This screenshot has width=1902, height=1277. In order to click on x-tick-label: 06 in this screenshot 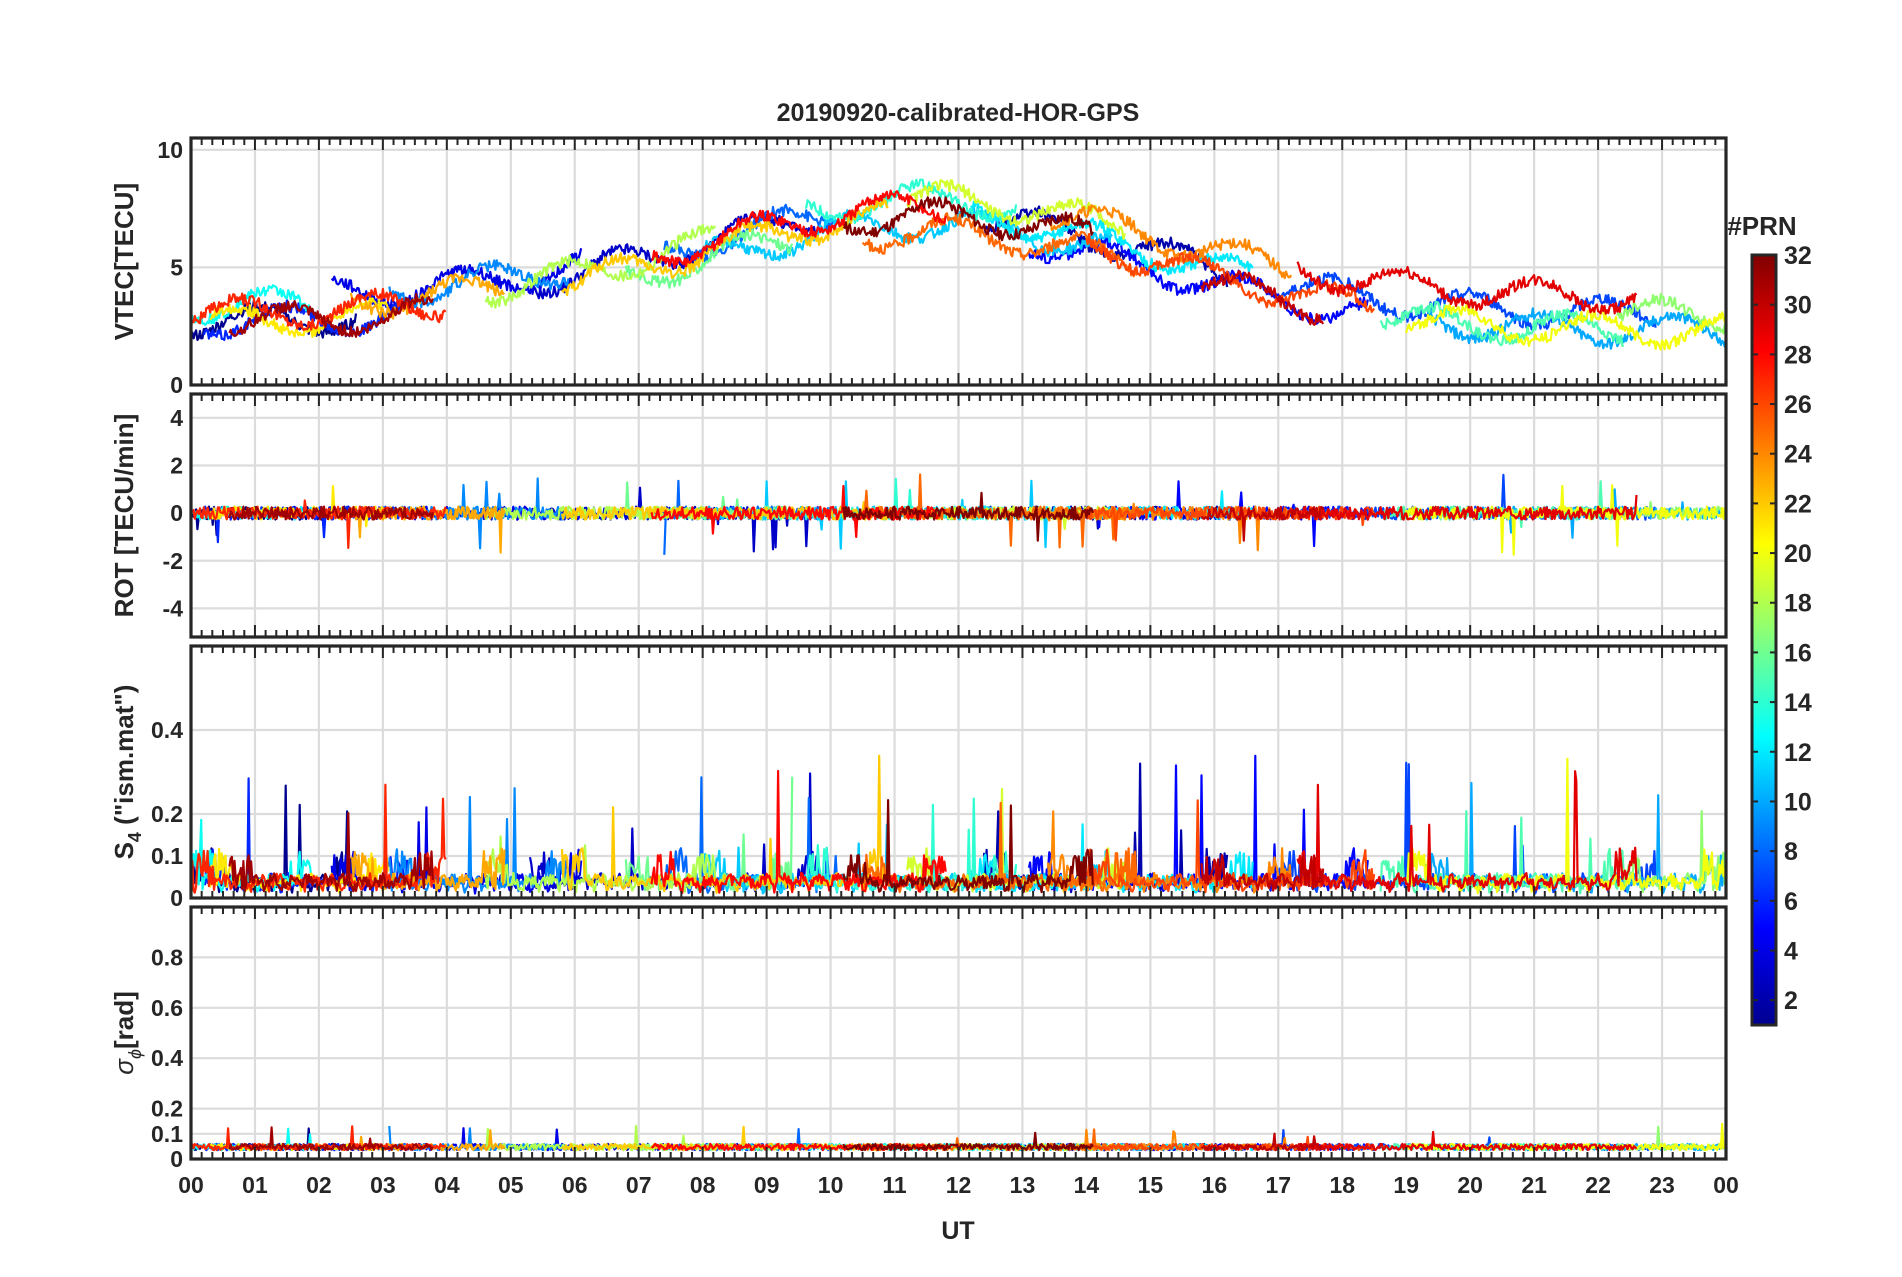, I will do `click(575, 1185)`.